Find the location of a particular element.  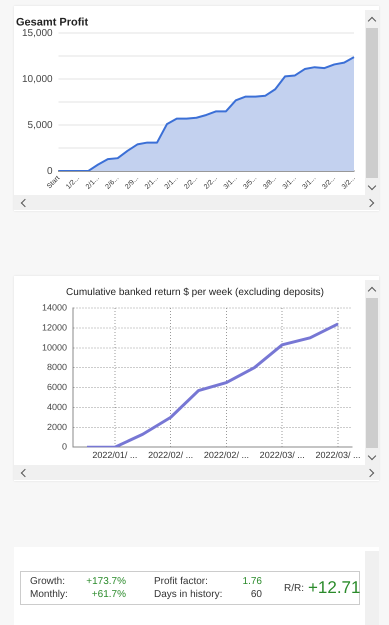

y-tick-label: 6000 is located at coordinates (57, 387).